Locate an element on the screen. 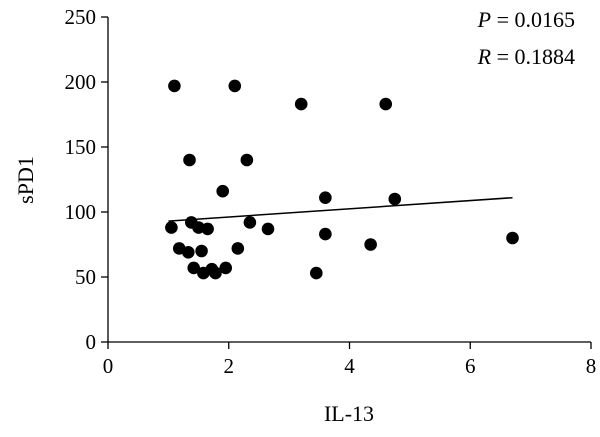  x-tick-label: 6 is located at coordinates (470, 366).